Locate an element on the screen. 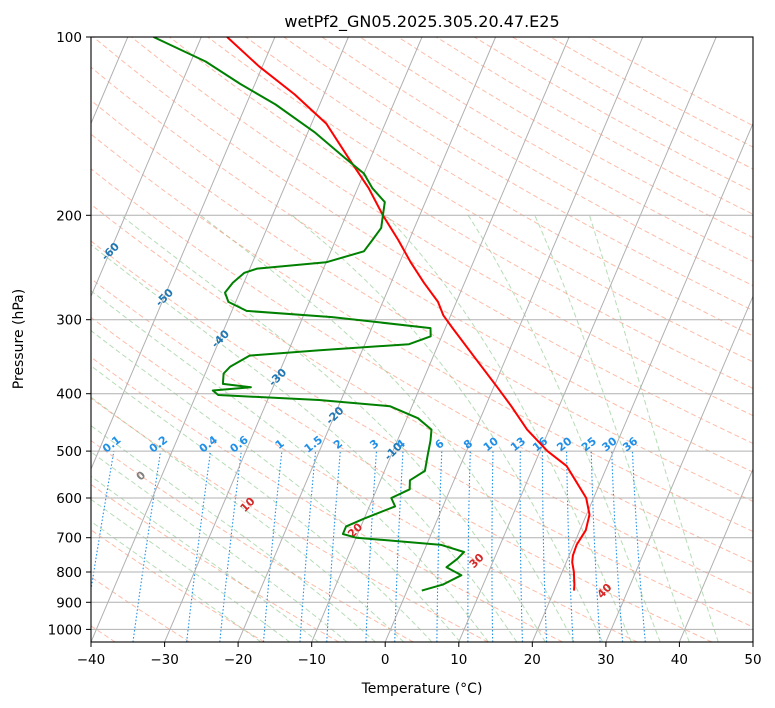  y-tick-label: 600 is located at coordinates (69, 499).